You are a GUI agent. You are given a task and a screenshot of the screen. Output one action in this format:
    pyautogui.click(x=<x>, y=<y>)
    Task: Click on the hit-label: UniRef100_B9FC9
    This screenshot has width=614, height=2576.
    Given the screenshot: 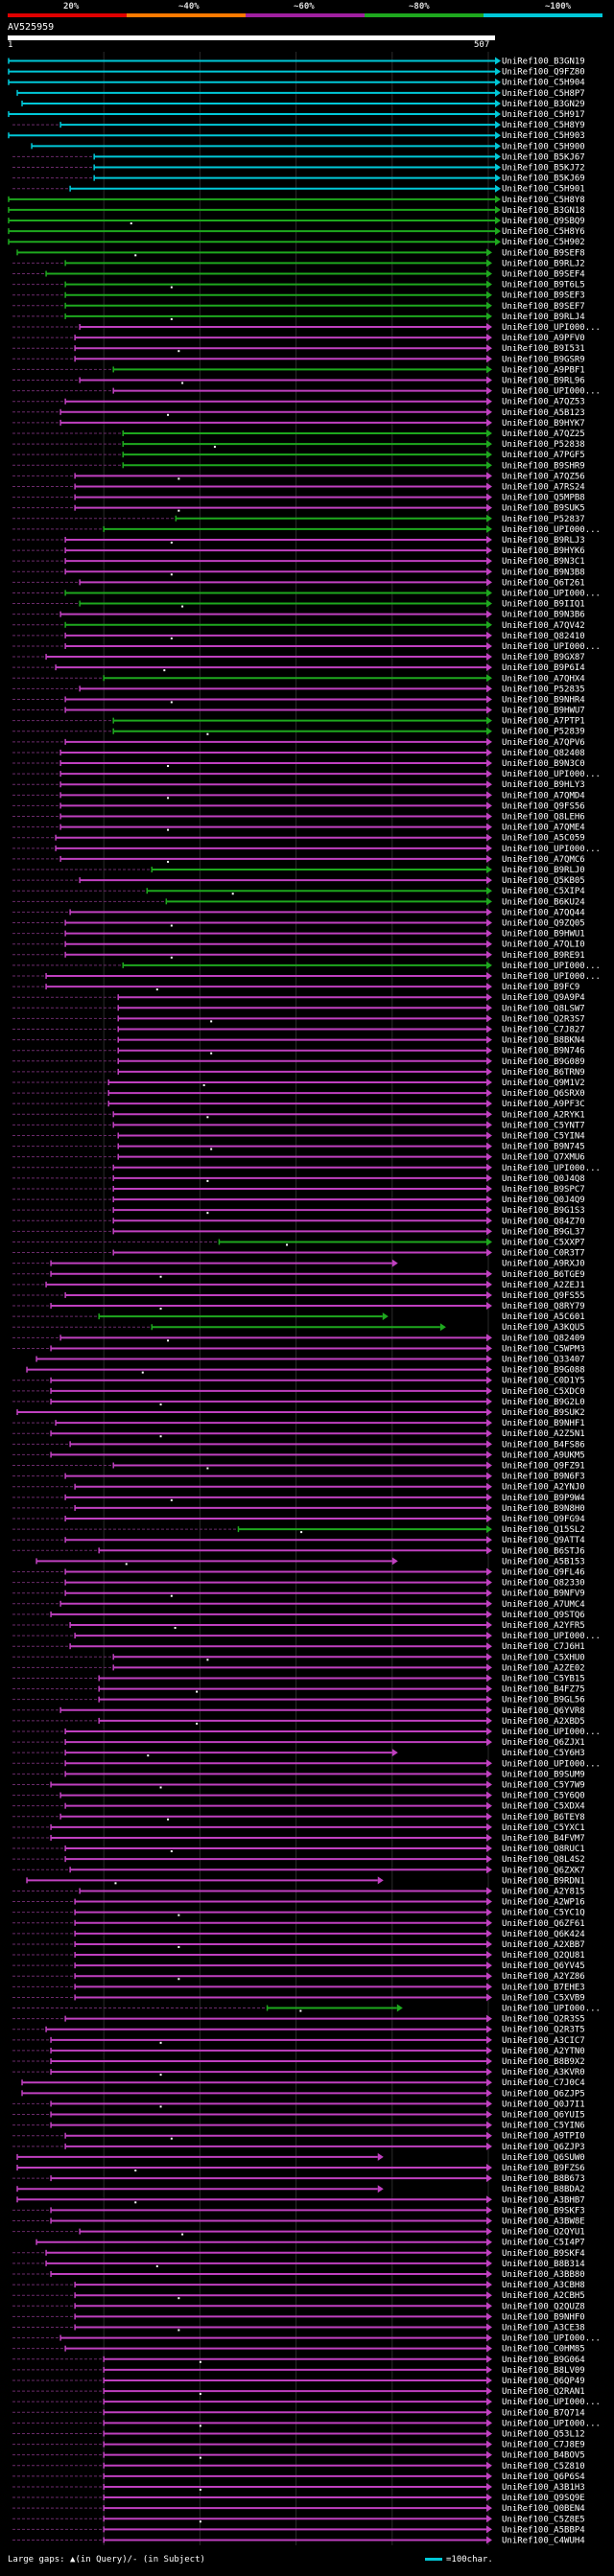 What is the action you would take?
    pyautogui.click(x=540, y=988)
    